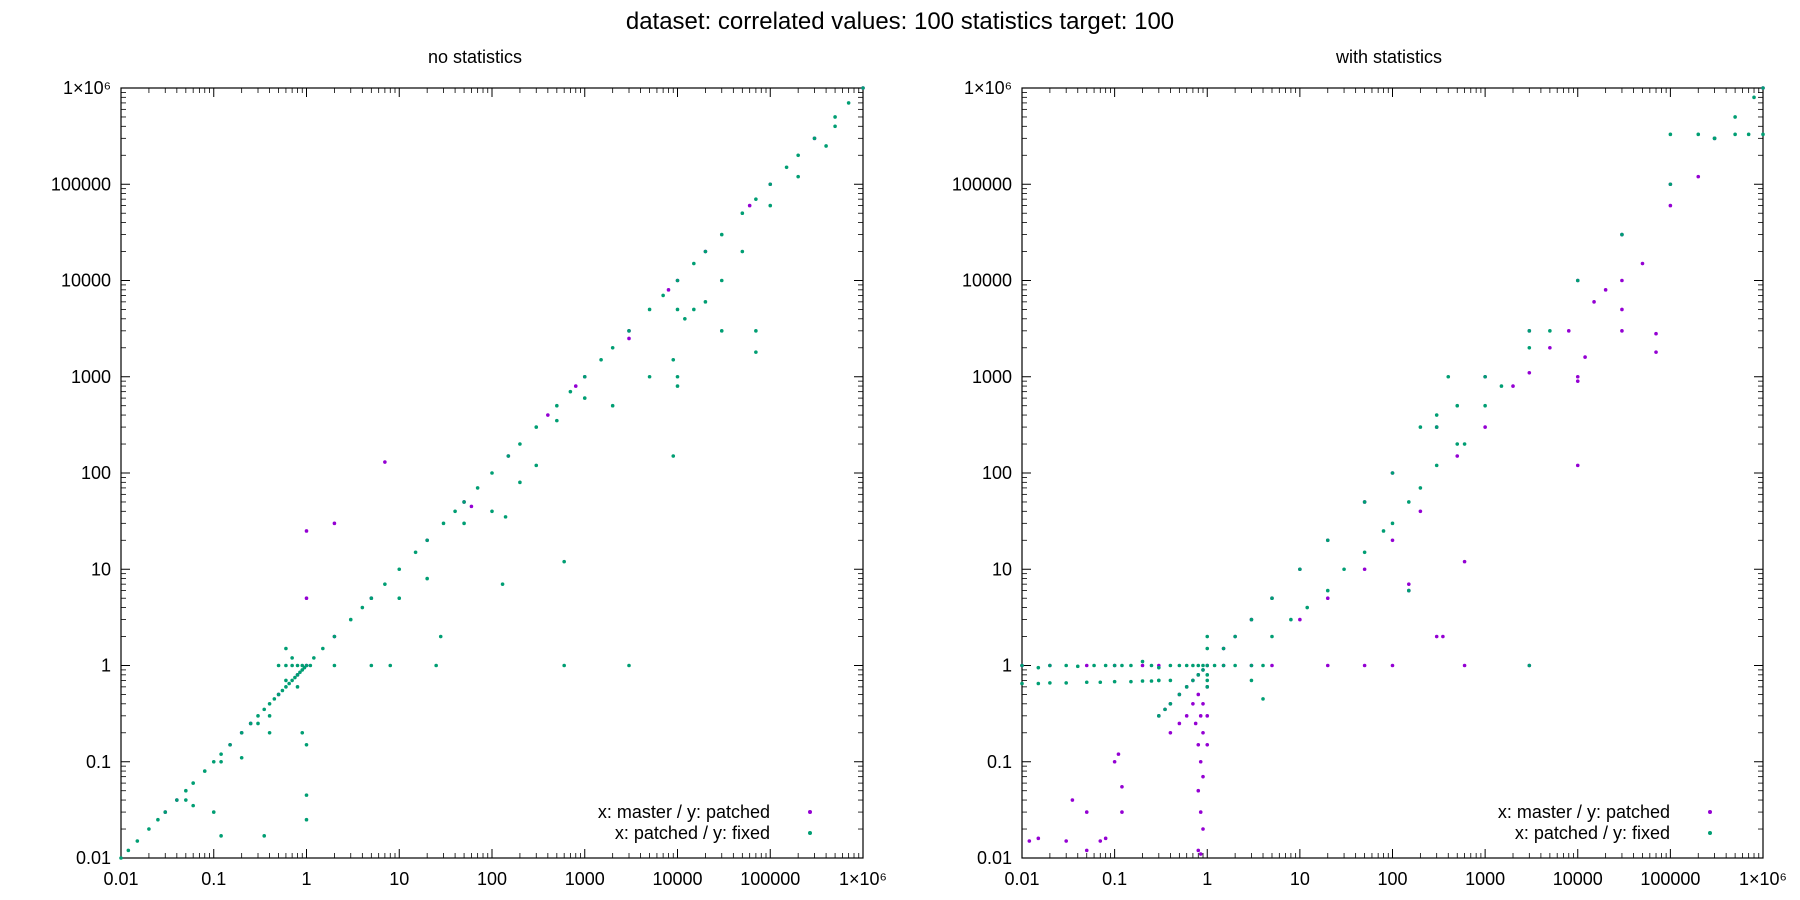 Image resolution: width=1800 pixels, height=900 pixels. Describe the element at coordinates (213, 879) in the screenshot. I see `x-tick-label: 0.1` at that location.